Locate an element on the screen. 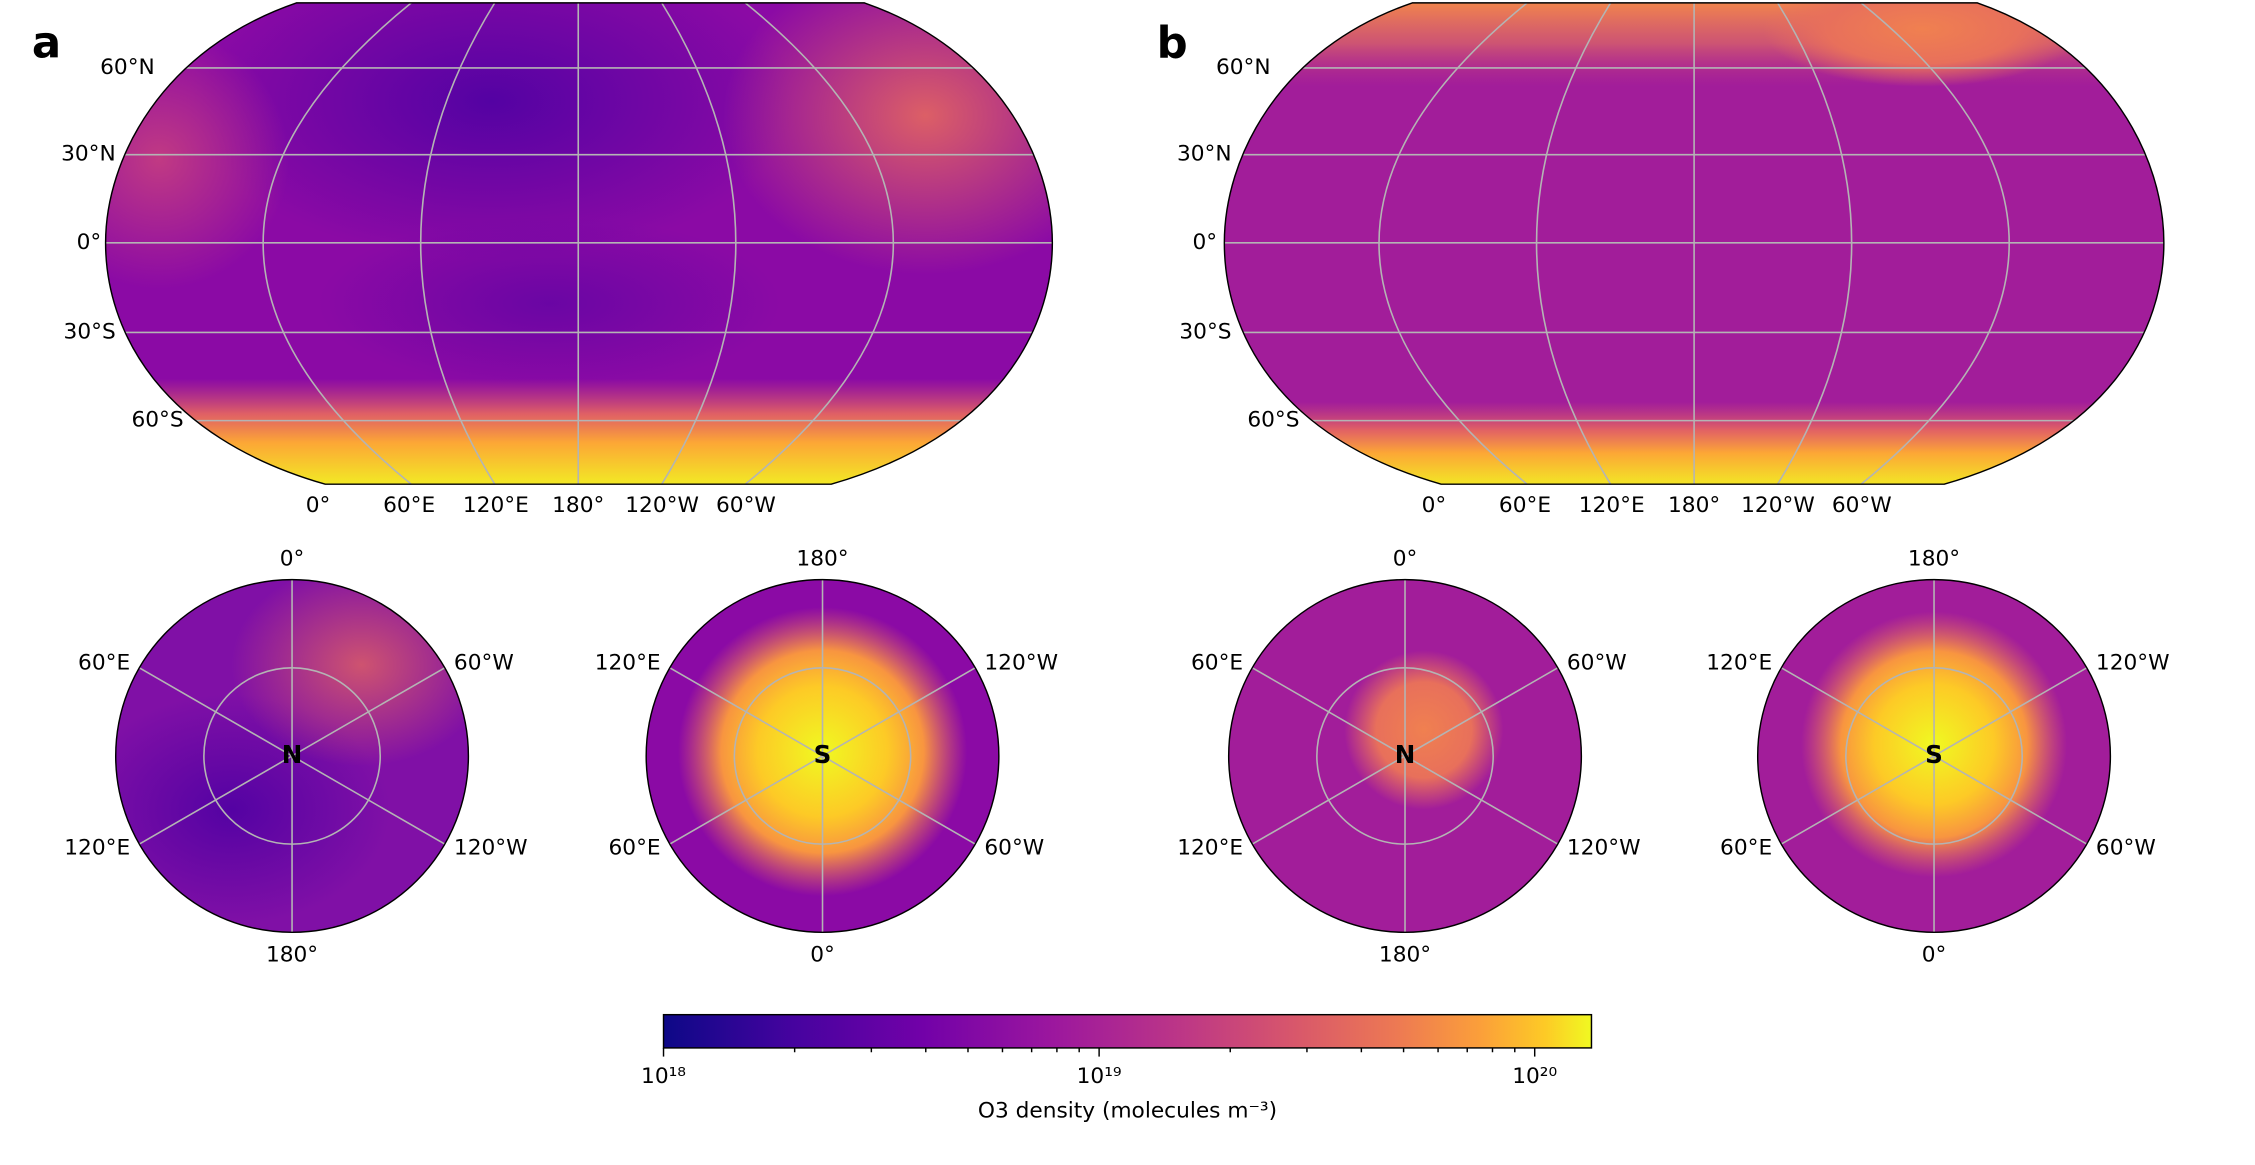 Image resolution: width=2255 pixels, height=1165 pixels. low-region is located at coordinates (491, 131).